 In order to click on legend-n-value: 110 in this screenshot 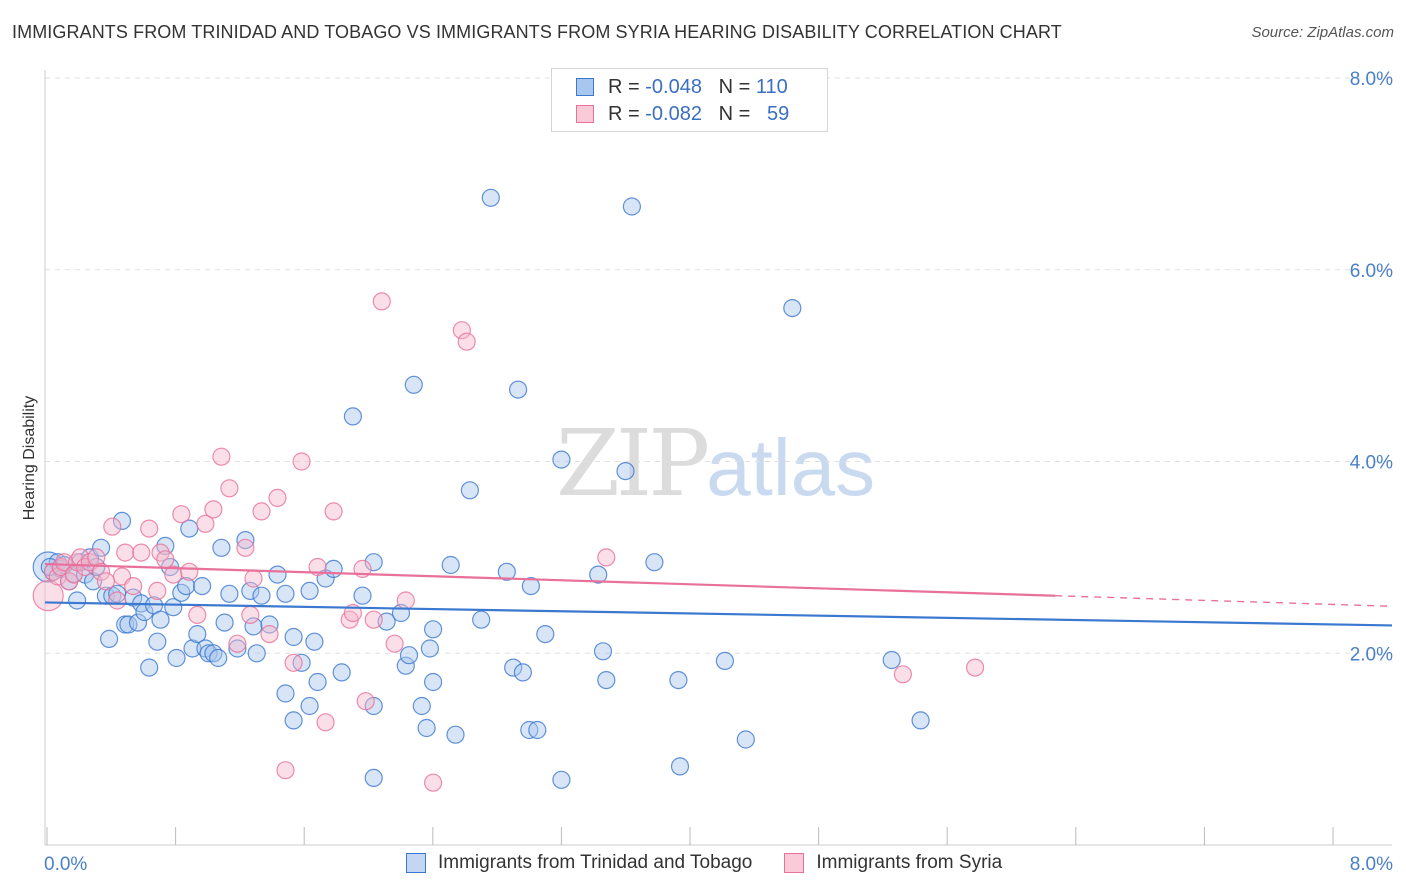, I will do `click(771, 86)`.